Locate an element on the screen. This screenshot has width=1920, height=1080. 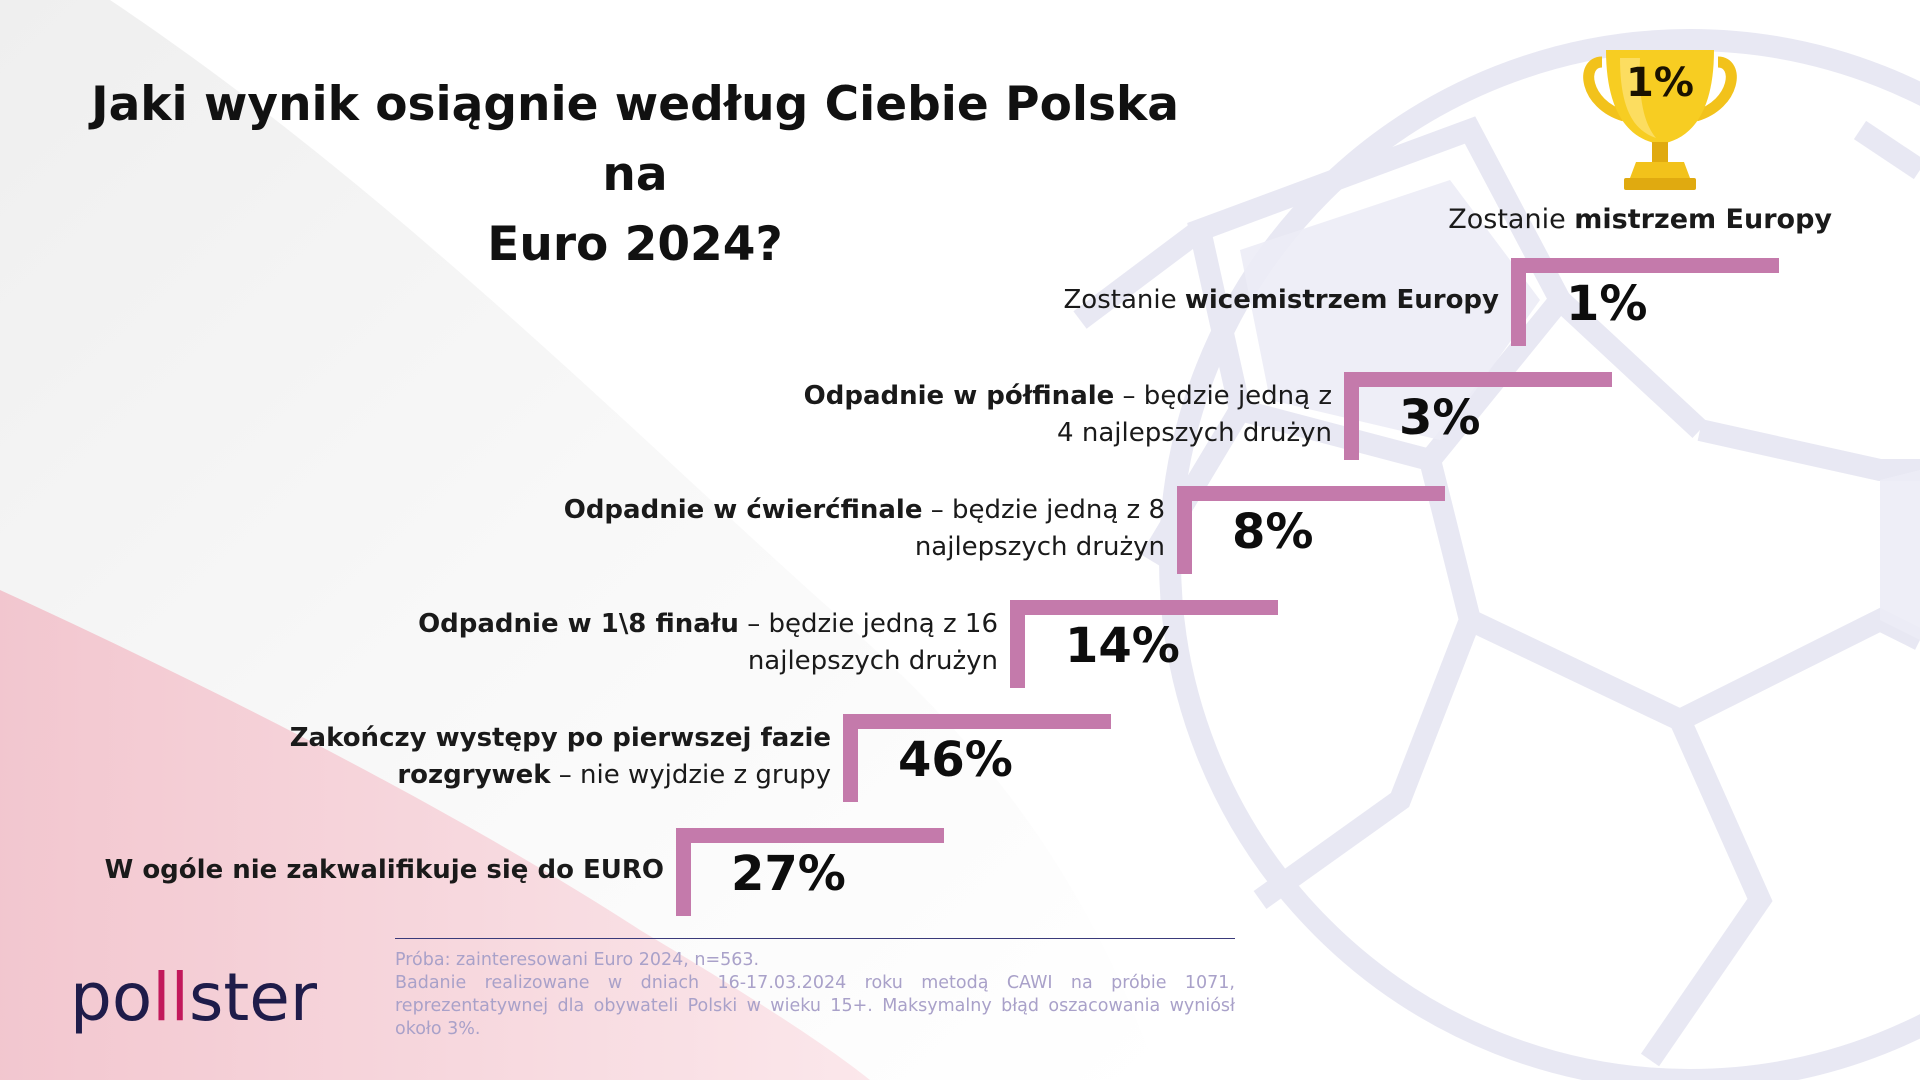
footnote-line1: Próba: zainteresowani Euro 2024, n=563. is located at coordinates (577, 960).